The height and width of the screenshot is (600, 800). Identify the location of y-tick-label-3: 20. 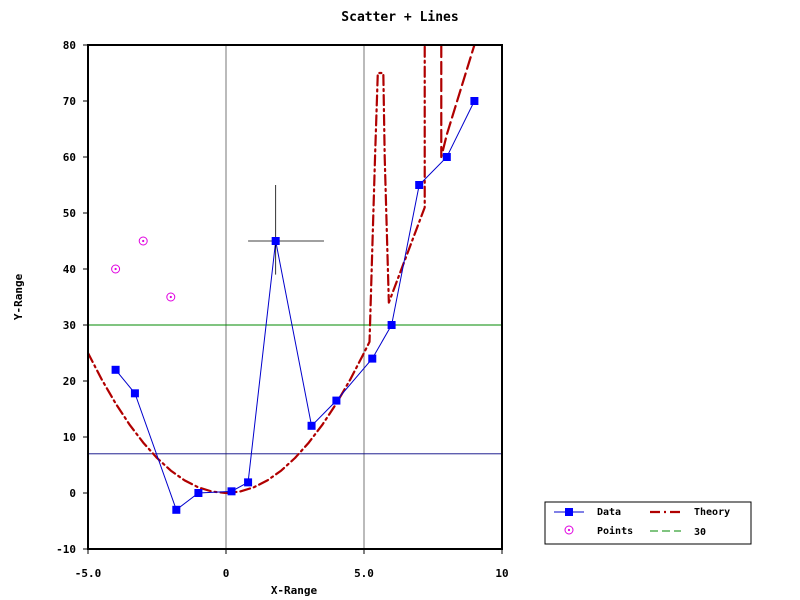
(69, 381).